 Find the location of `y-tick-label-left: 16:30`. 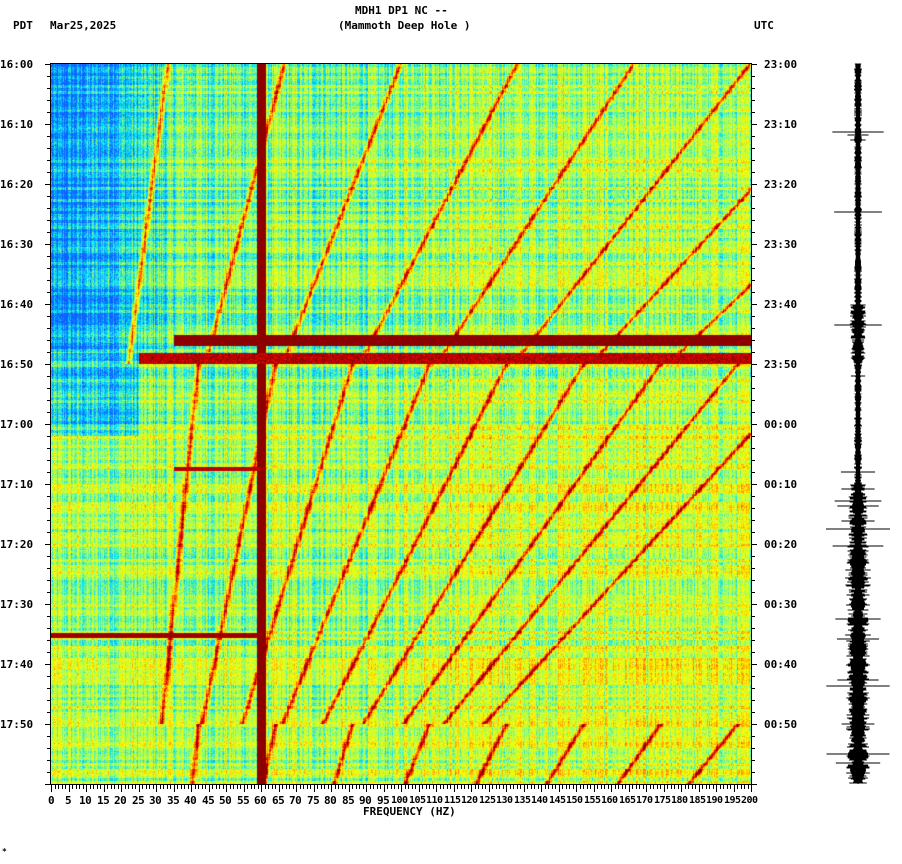

y-tick-label-left: 16:30 is located at coordinates (17, 244).